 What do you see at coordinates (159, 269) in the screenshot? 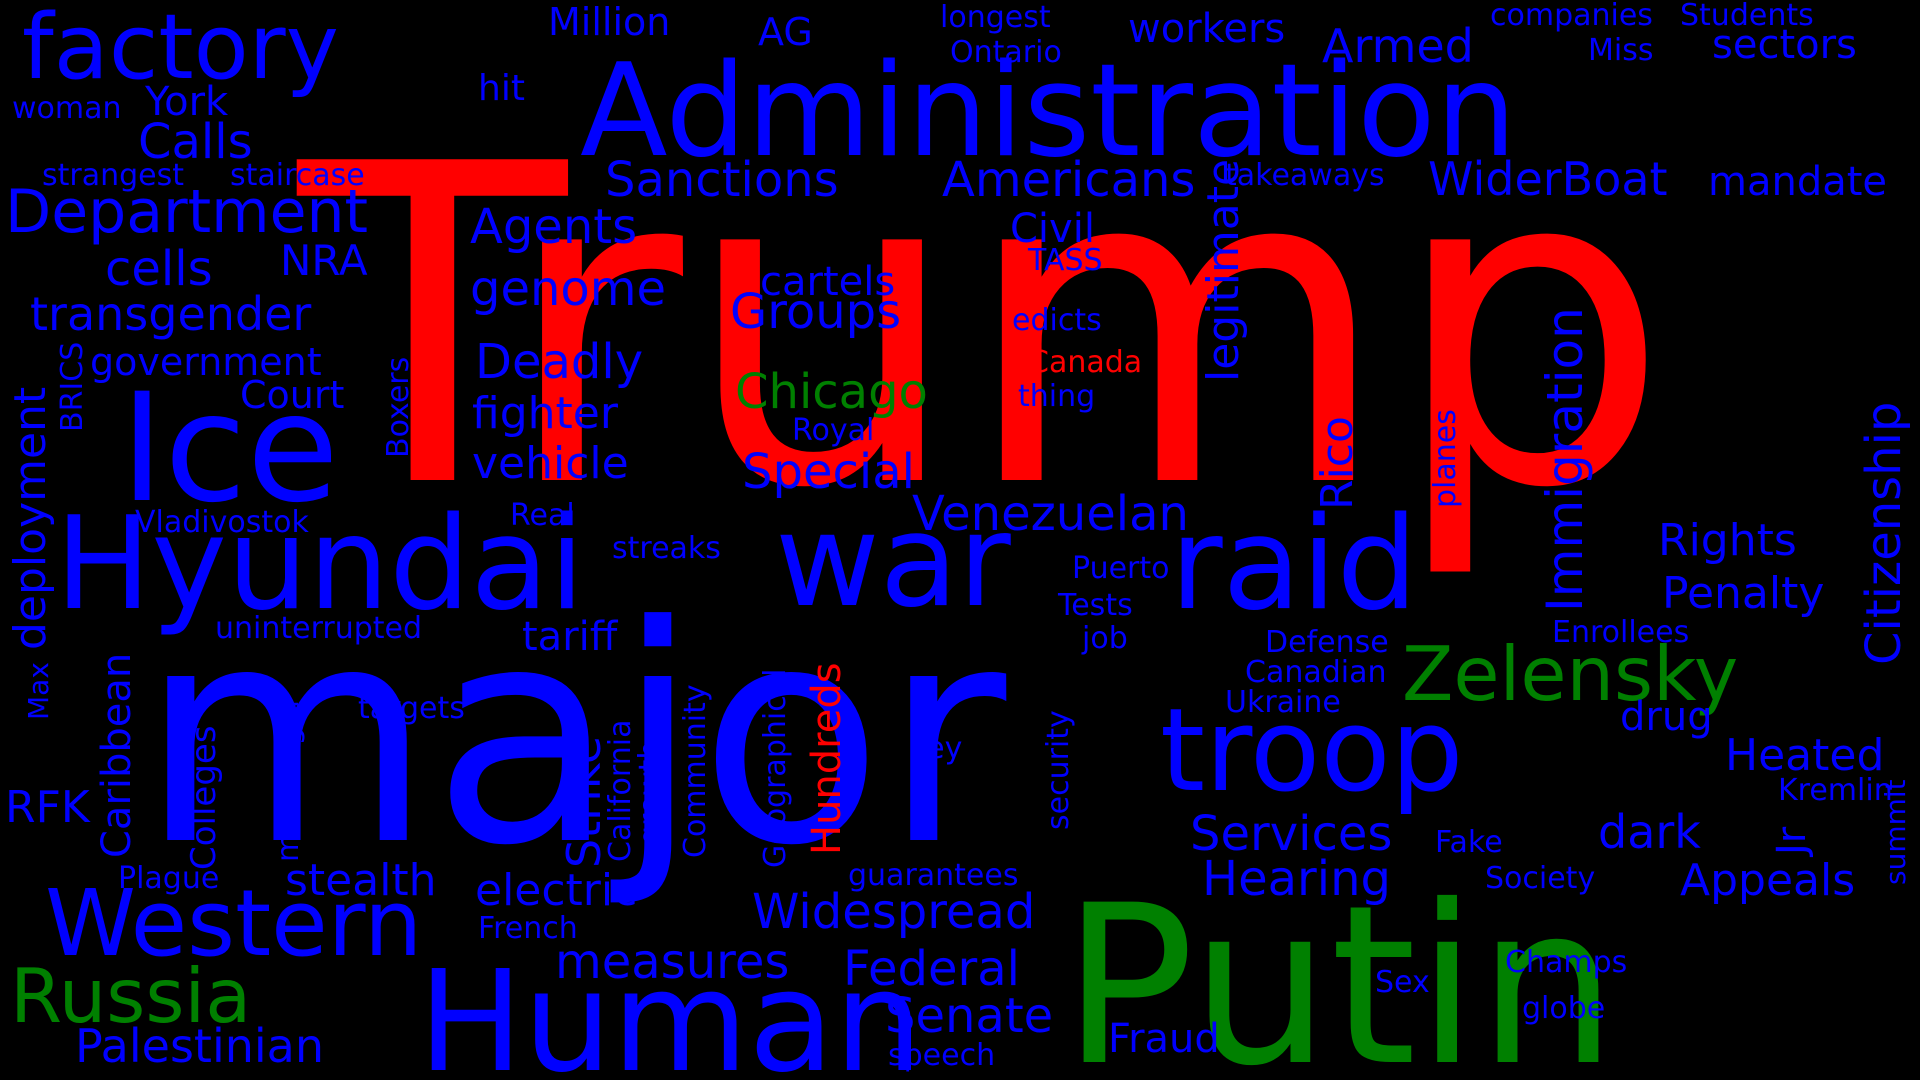
I see `word-cells: cells` at bounding box center [159, 269].